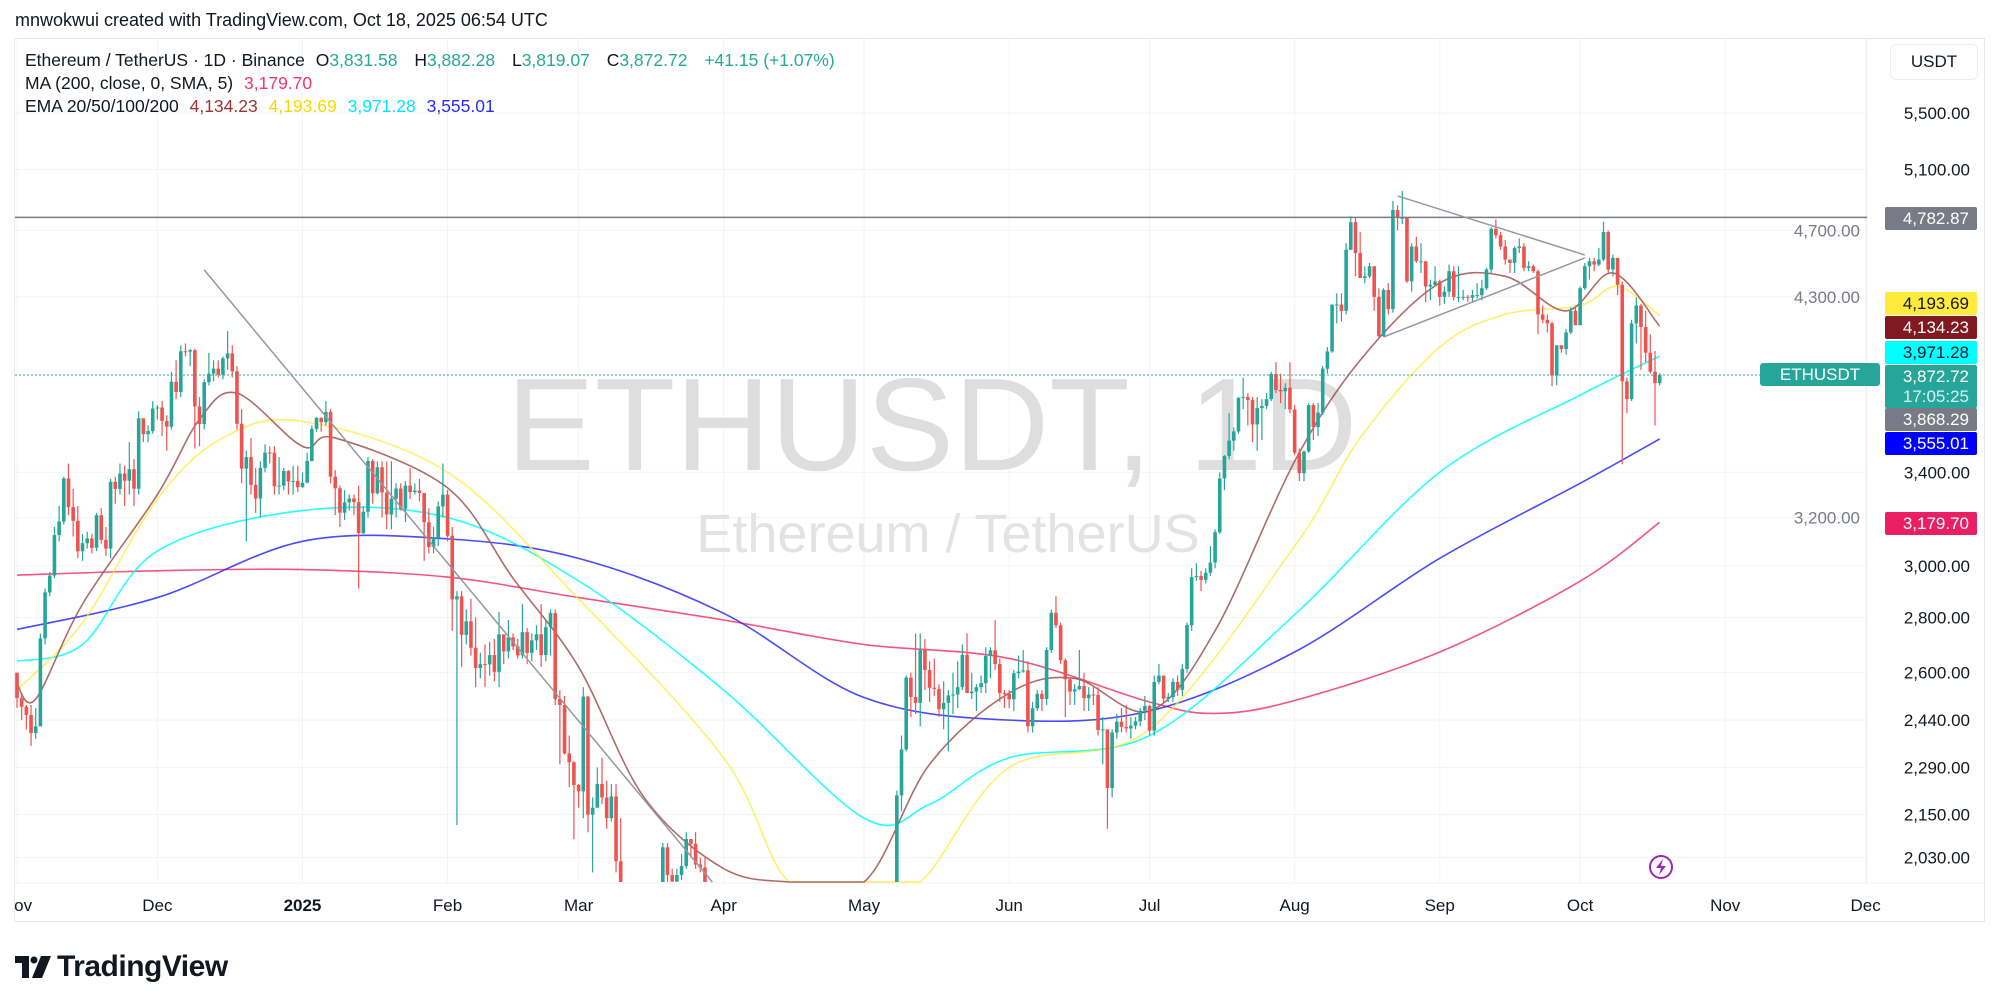  I want to click on tradingview-logo: TradingView, so click(121, 967).